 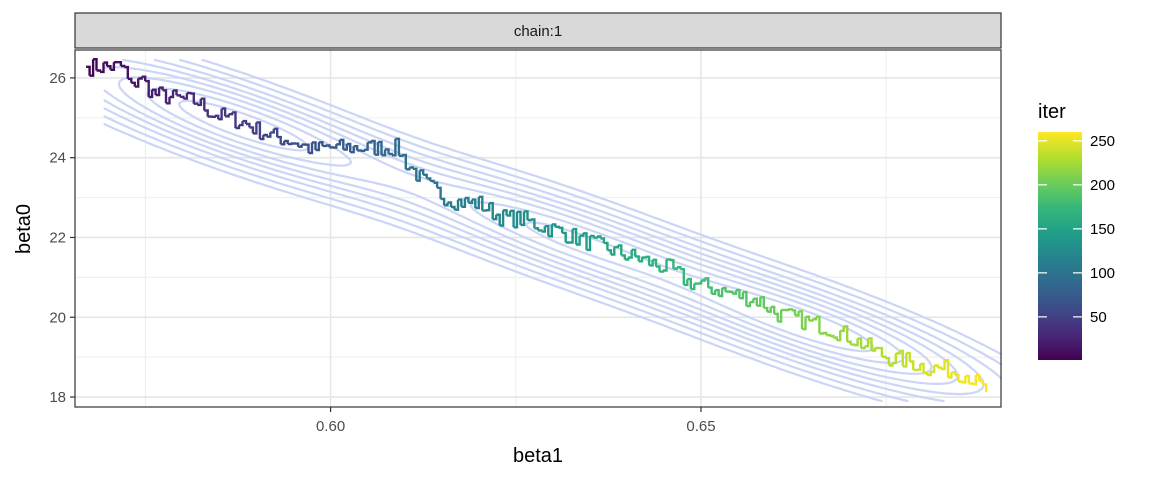 What do you see at coordinates (1076, 230) in the screenshot?
I see `colorbar-legend: iter 50 100 150 200 250` at bounding box center [1076, 230].